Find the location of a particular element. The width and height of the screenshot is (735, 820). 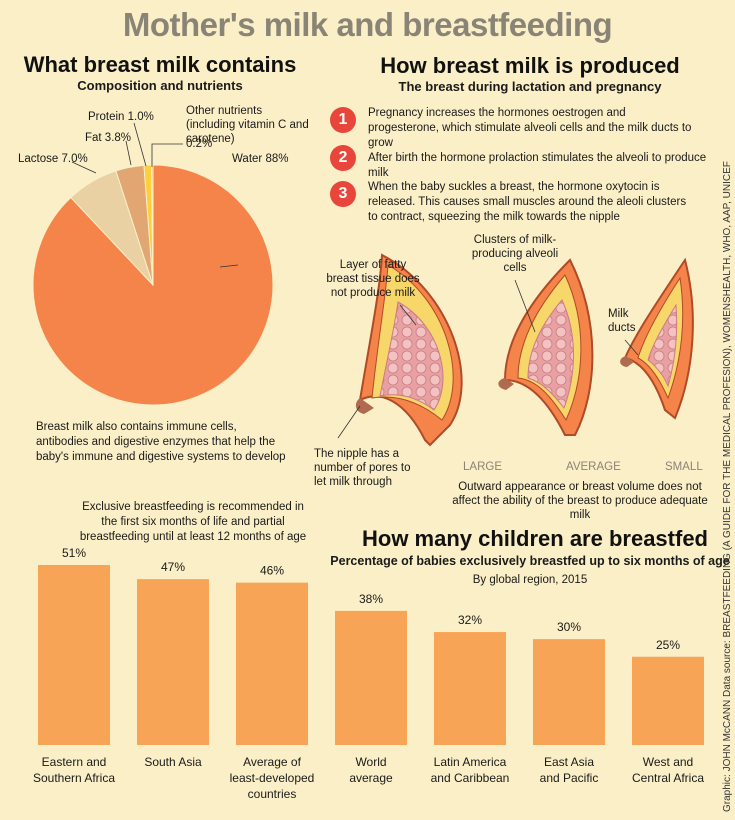

size-label-large: LARGE is located at coordinates (482, 467).